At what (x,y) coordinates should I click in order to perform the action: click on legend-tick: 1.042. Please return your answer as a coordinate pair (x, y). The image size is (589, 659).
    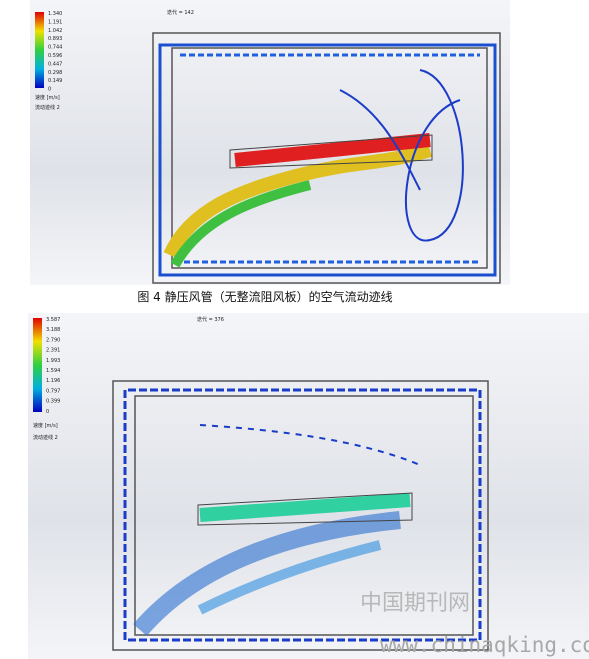
    Looking at the image, I should click on (55, 31).